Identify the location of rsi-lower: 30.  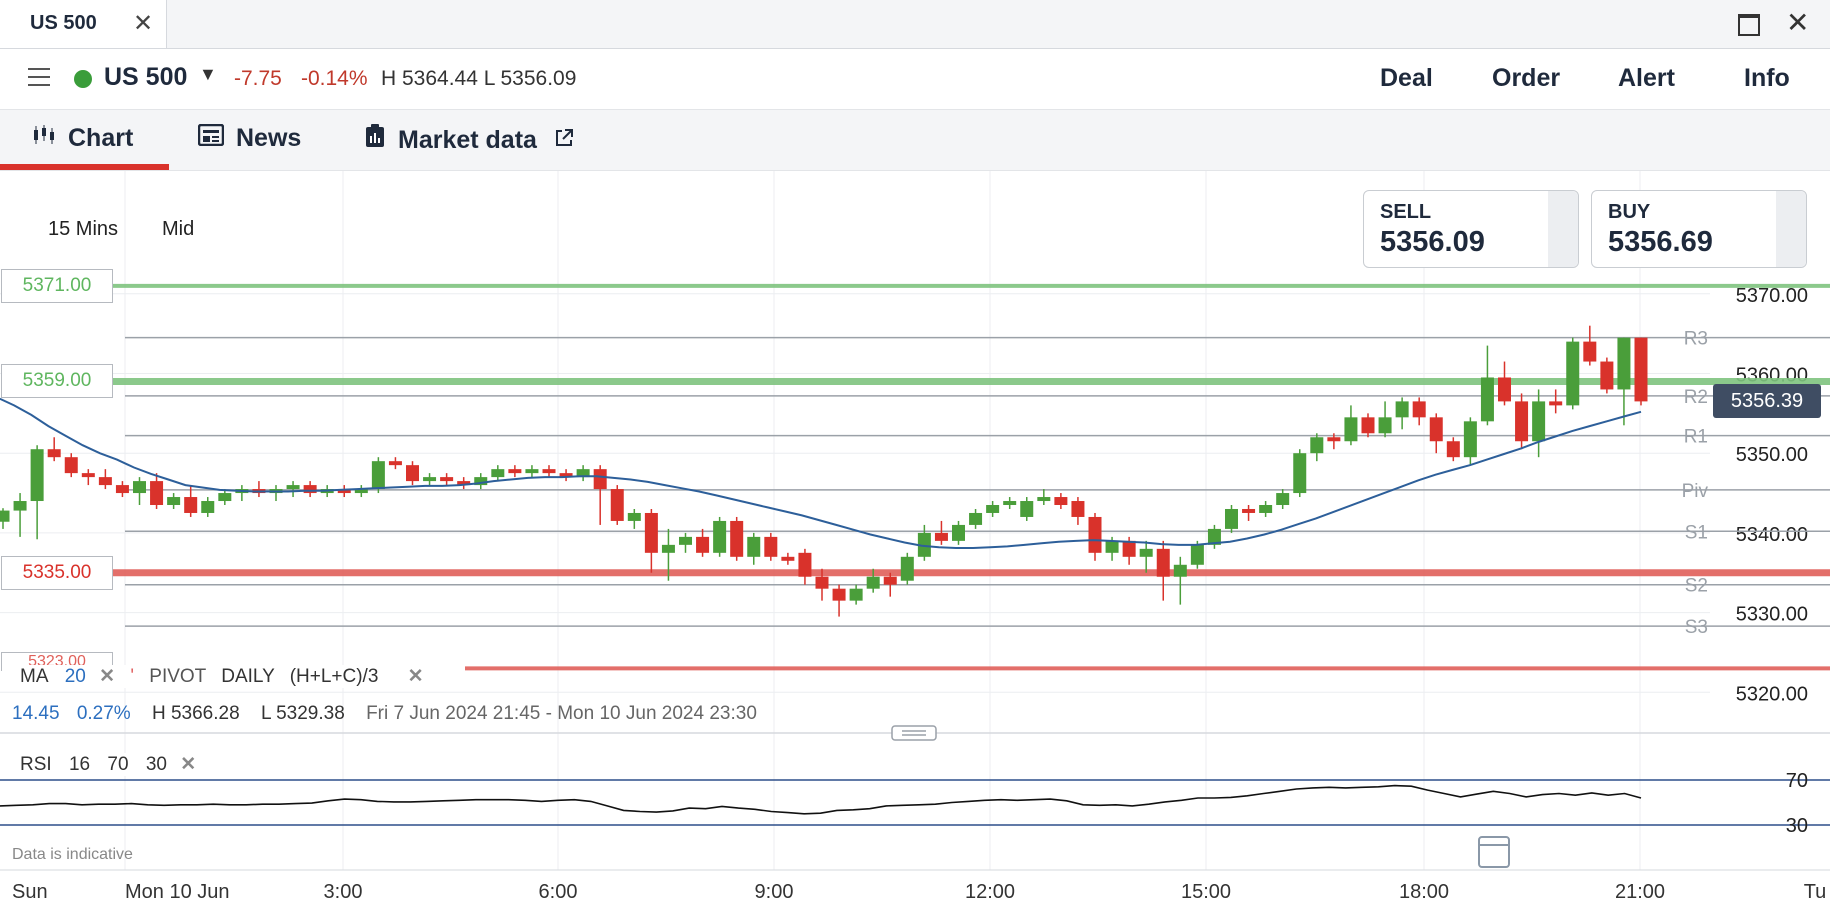
(156, 764).